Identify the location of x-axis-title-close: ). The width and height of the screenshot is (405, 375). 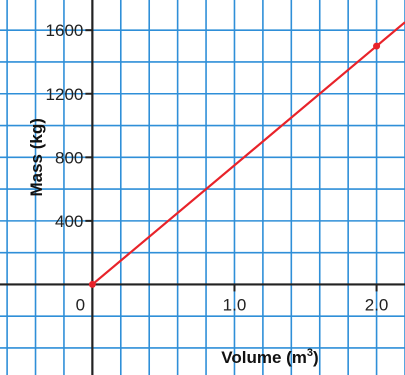
(316, 357).